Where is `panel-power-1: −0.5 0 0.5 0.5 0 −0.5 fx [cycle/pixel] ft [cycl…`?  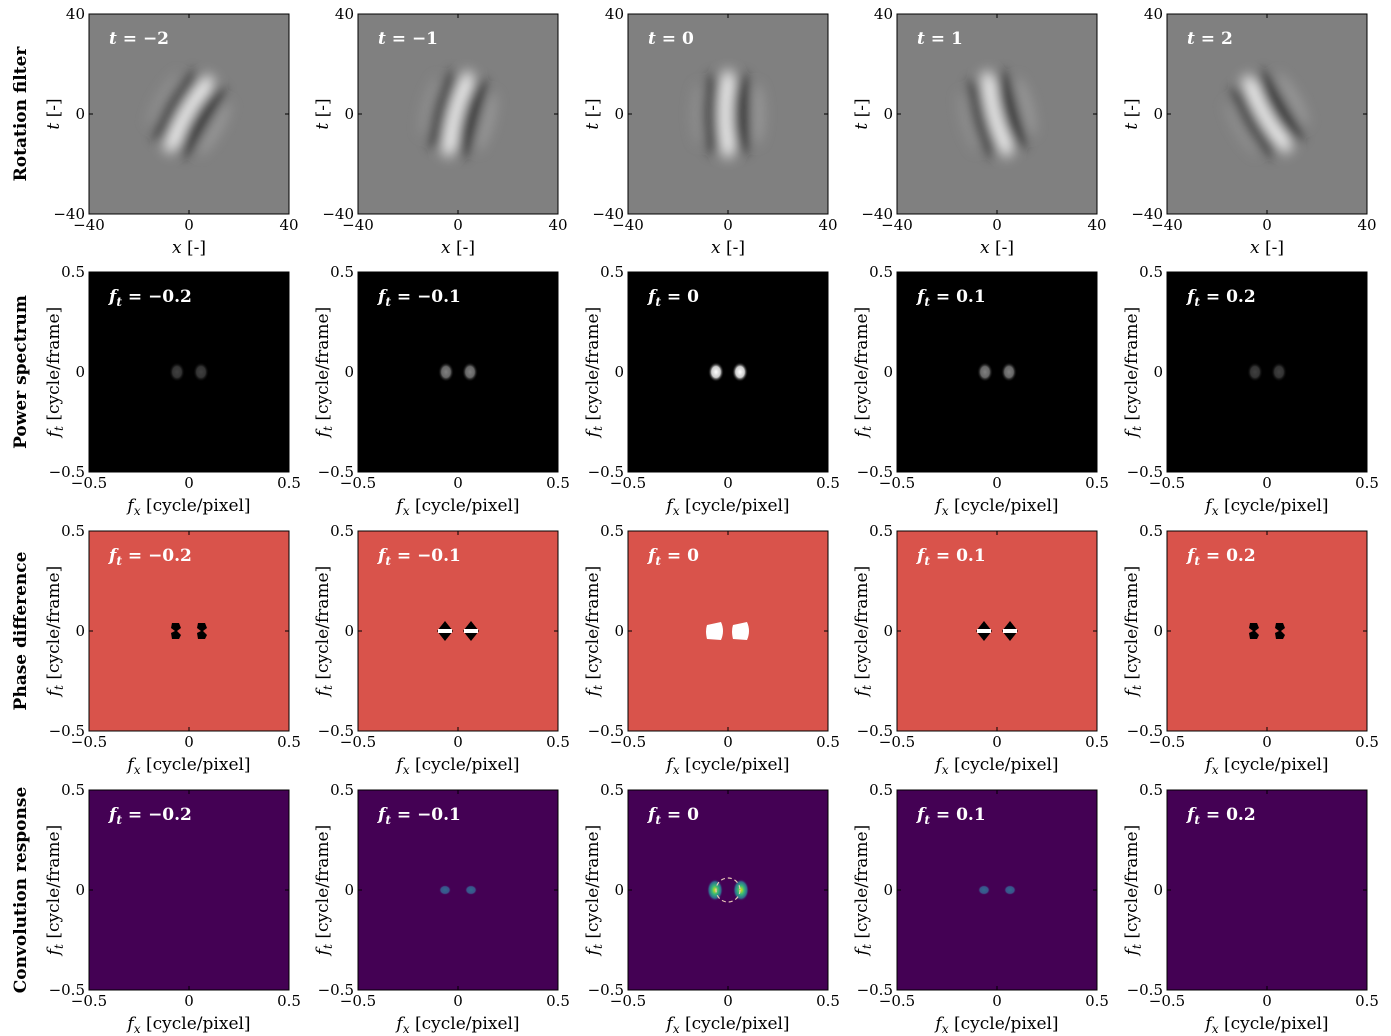 panel-power-1: −0.5 0 0.5 0.5 0 −0.5 fx [cycle/pixel] ft [cycl… is located at coordinates (441, 390).